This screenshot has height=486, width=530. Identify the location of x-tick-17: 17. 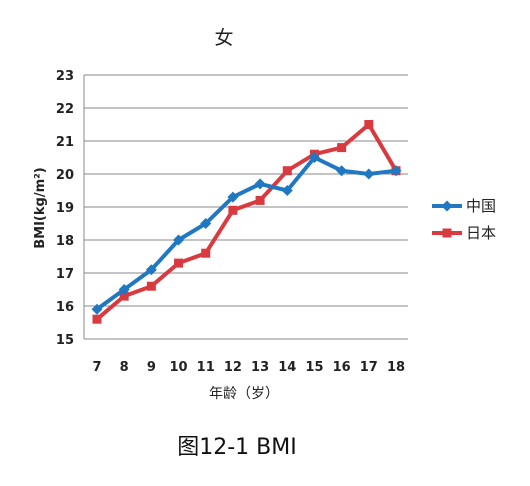
(369, 367).